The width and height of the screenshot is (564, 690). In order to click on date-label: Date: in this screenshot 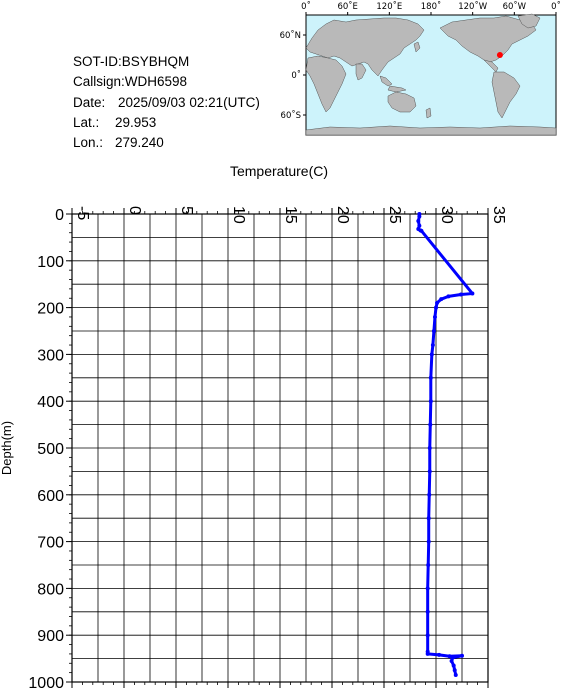, I will do `click(89, 102)`.